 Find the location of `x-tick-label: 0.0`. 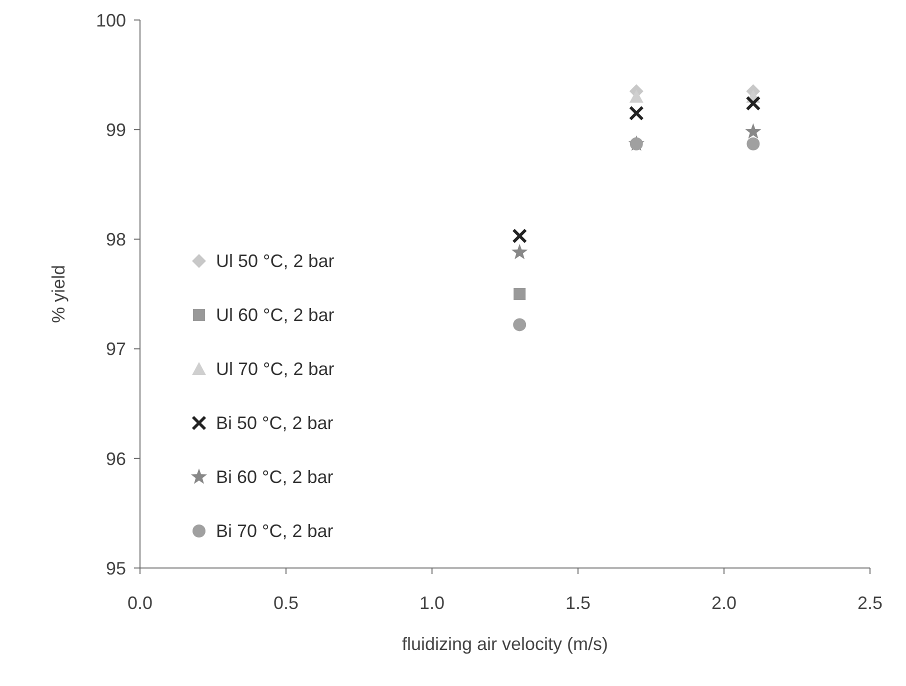

x-tick-label: 0.0 is located at coordinates (140, 602).